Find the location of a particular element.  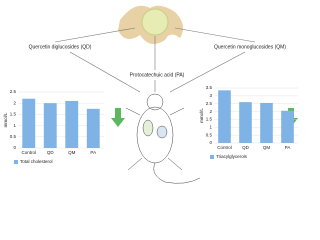

legend-label: Total cholesterol is located at coordinates (36, 161).